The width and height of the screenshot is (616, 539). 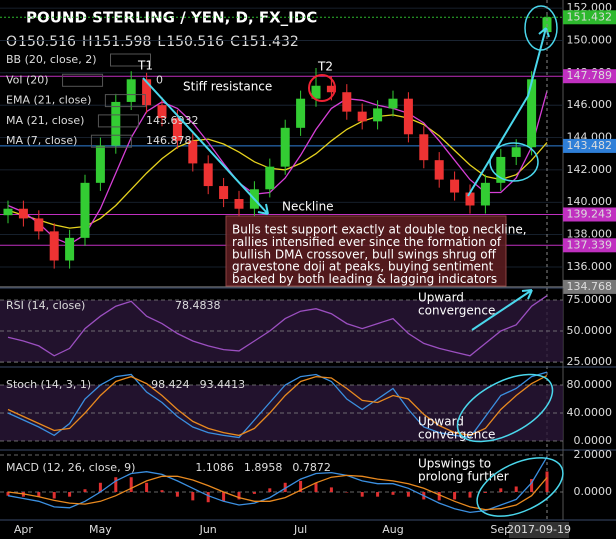 I want to click on annotation: Upward, so click(x=441, y=298).